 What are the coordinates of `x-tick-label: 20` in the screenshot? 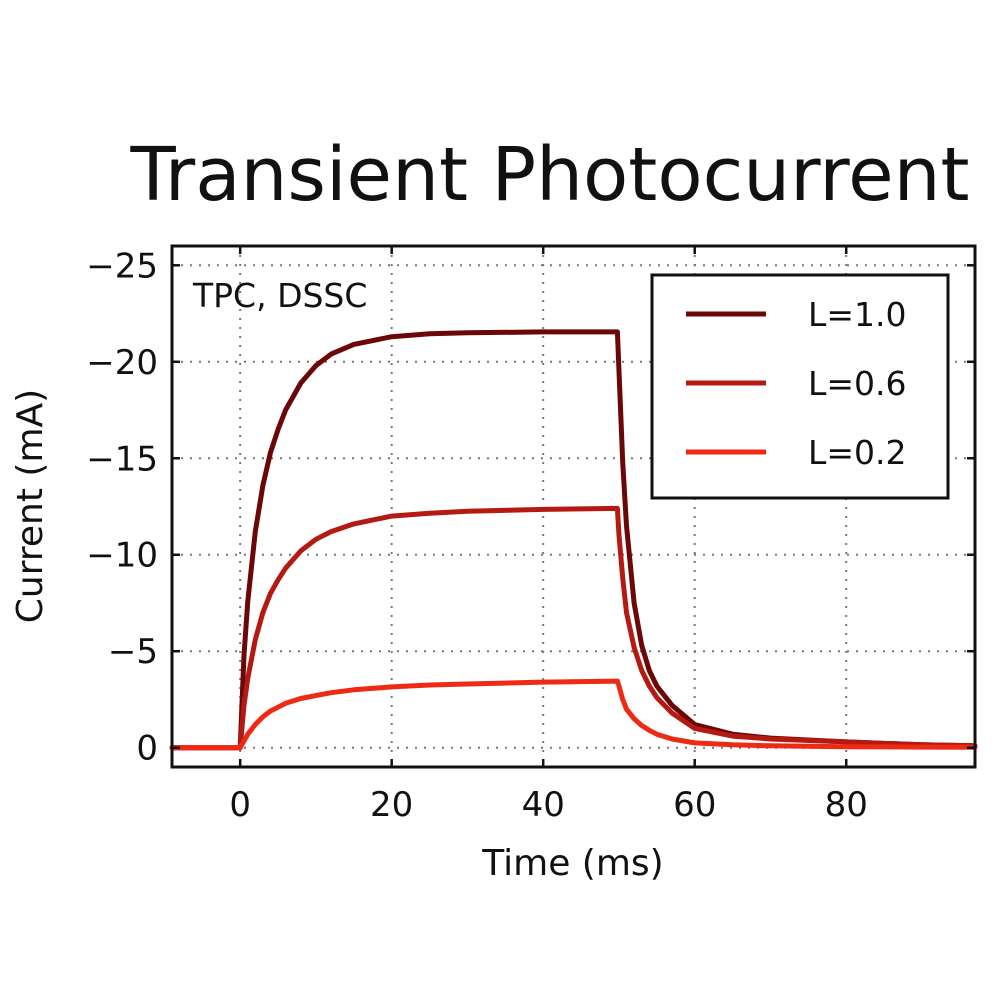 It's located at (391, 805).